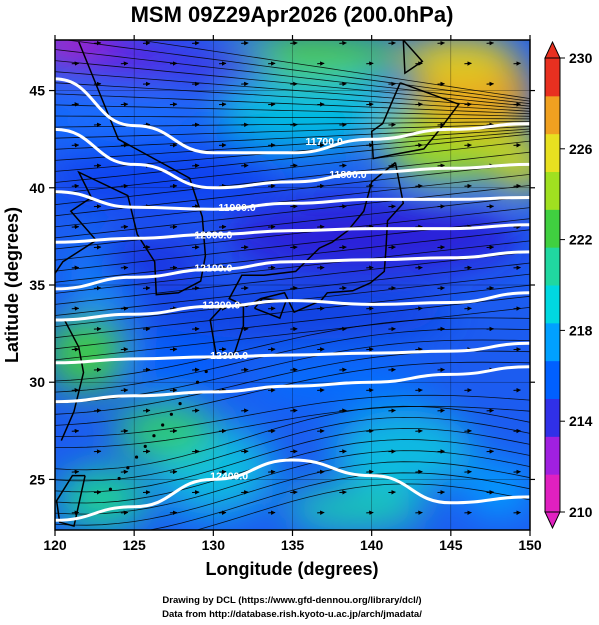 This screenshot has width=599, height=625. Describe the element at coordinates (552, 520) in the screenshot. I see `colorbar-min-arrow` at that location.